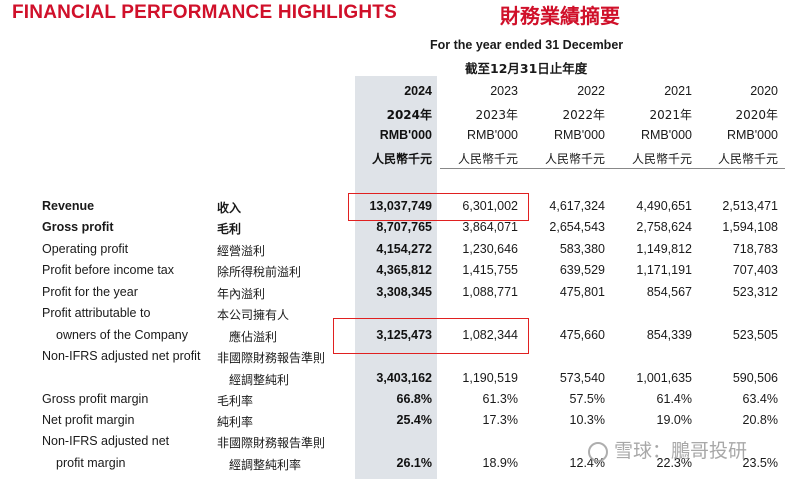 This screenshot has width=800, height=479. I want to click on cell-2023: 6,301,002, so click(490, 206).